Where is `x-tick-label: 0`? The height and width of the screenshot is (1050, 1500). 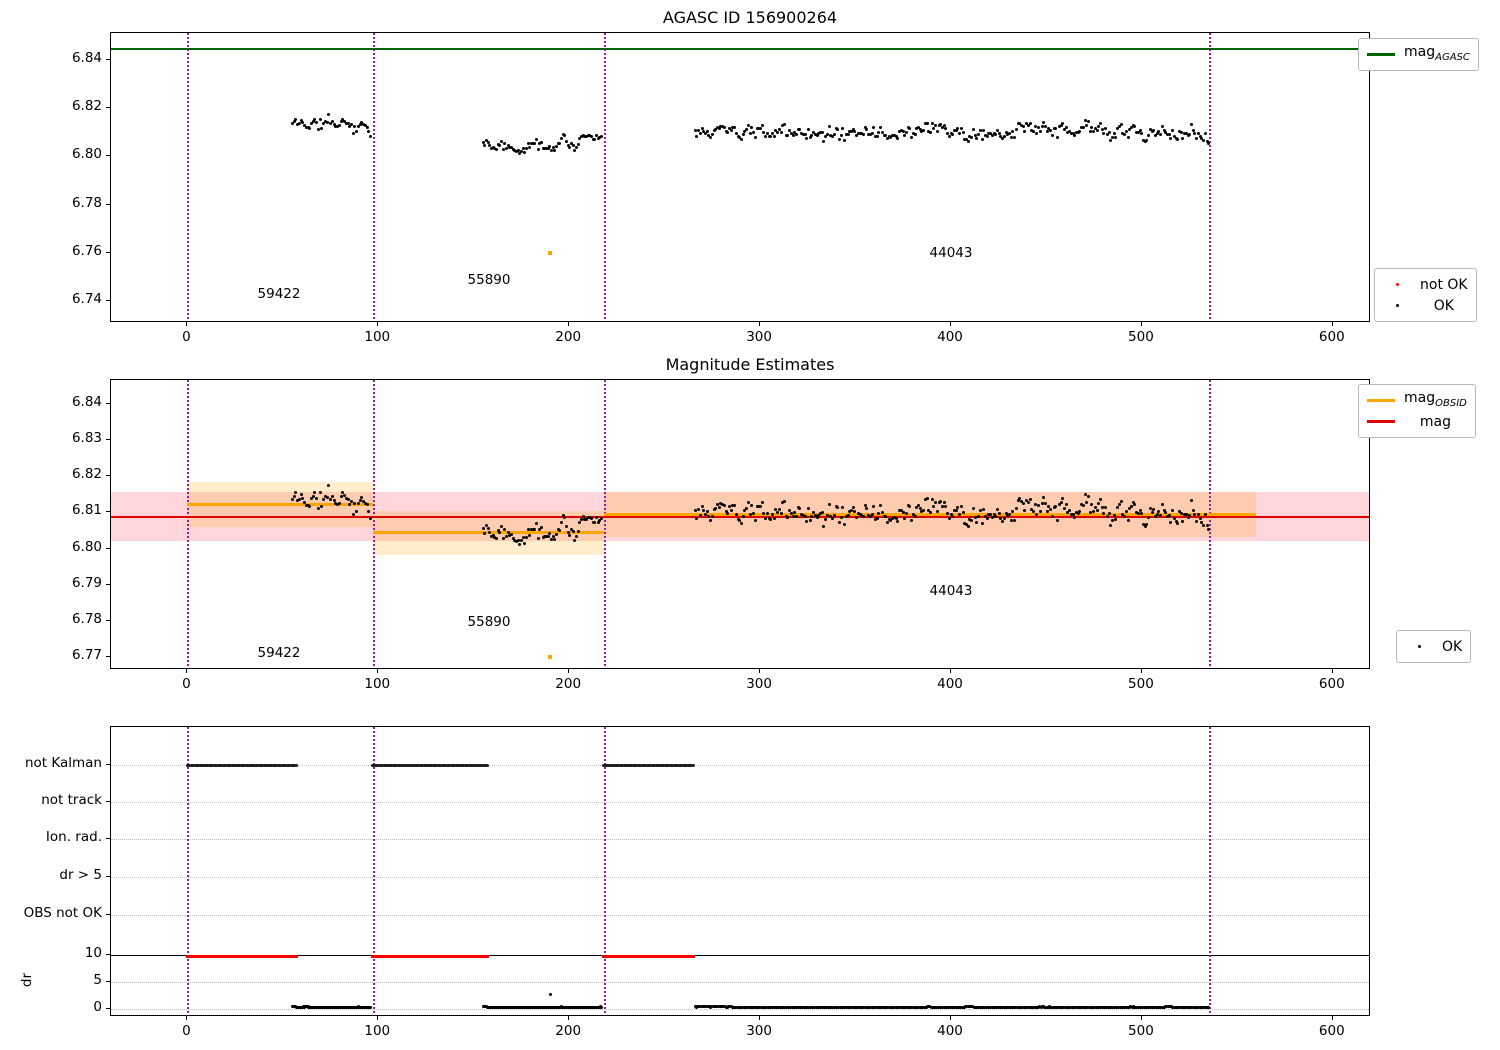
x-tick-label: 0 is located at coordinates (186, 684).